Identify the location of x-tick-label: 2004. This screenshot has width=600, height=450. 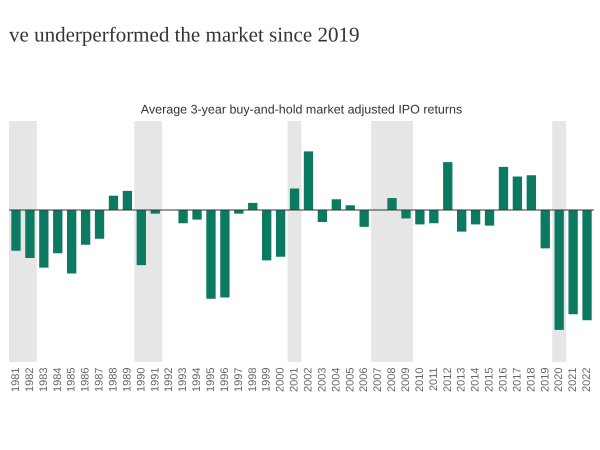
(336, 380).